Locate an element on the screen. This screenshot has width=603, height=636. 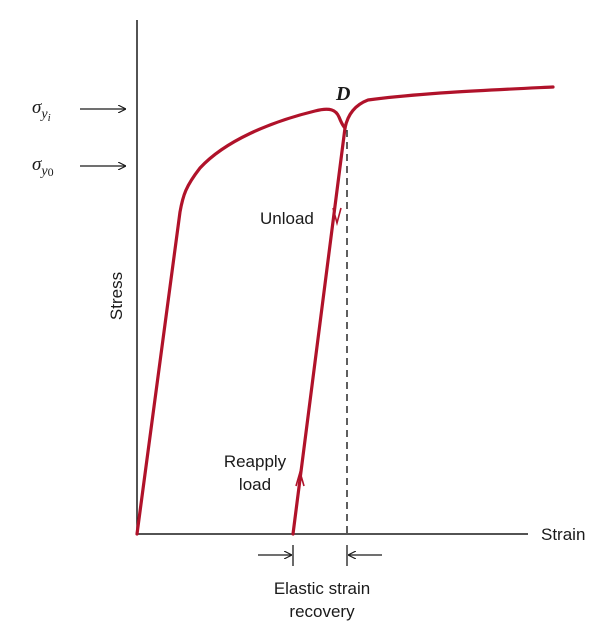
unload-label: Unload is located at coordinates (287, 218).